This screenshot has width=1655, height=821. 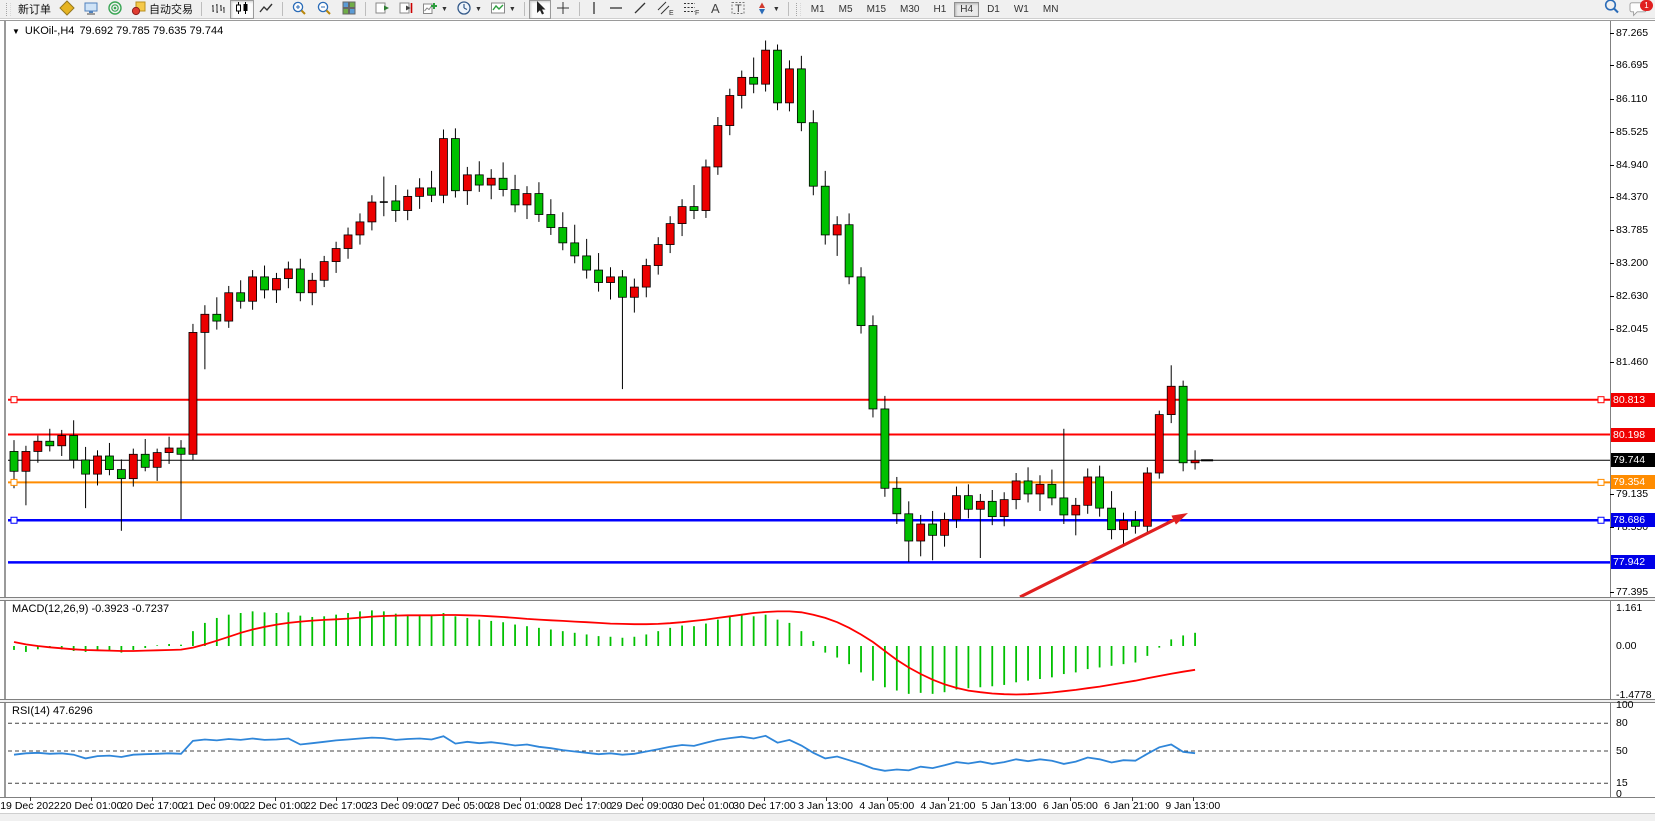 What do you see at coordinates (498, 9) in the screenshot?
I see `templates-icon` at bounding box center [498, 9].